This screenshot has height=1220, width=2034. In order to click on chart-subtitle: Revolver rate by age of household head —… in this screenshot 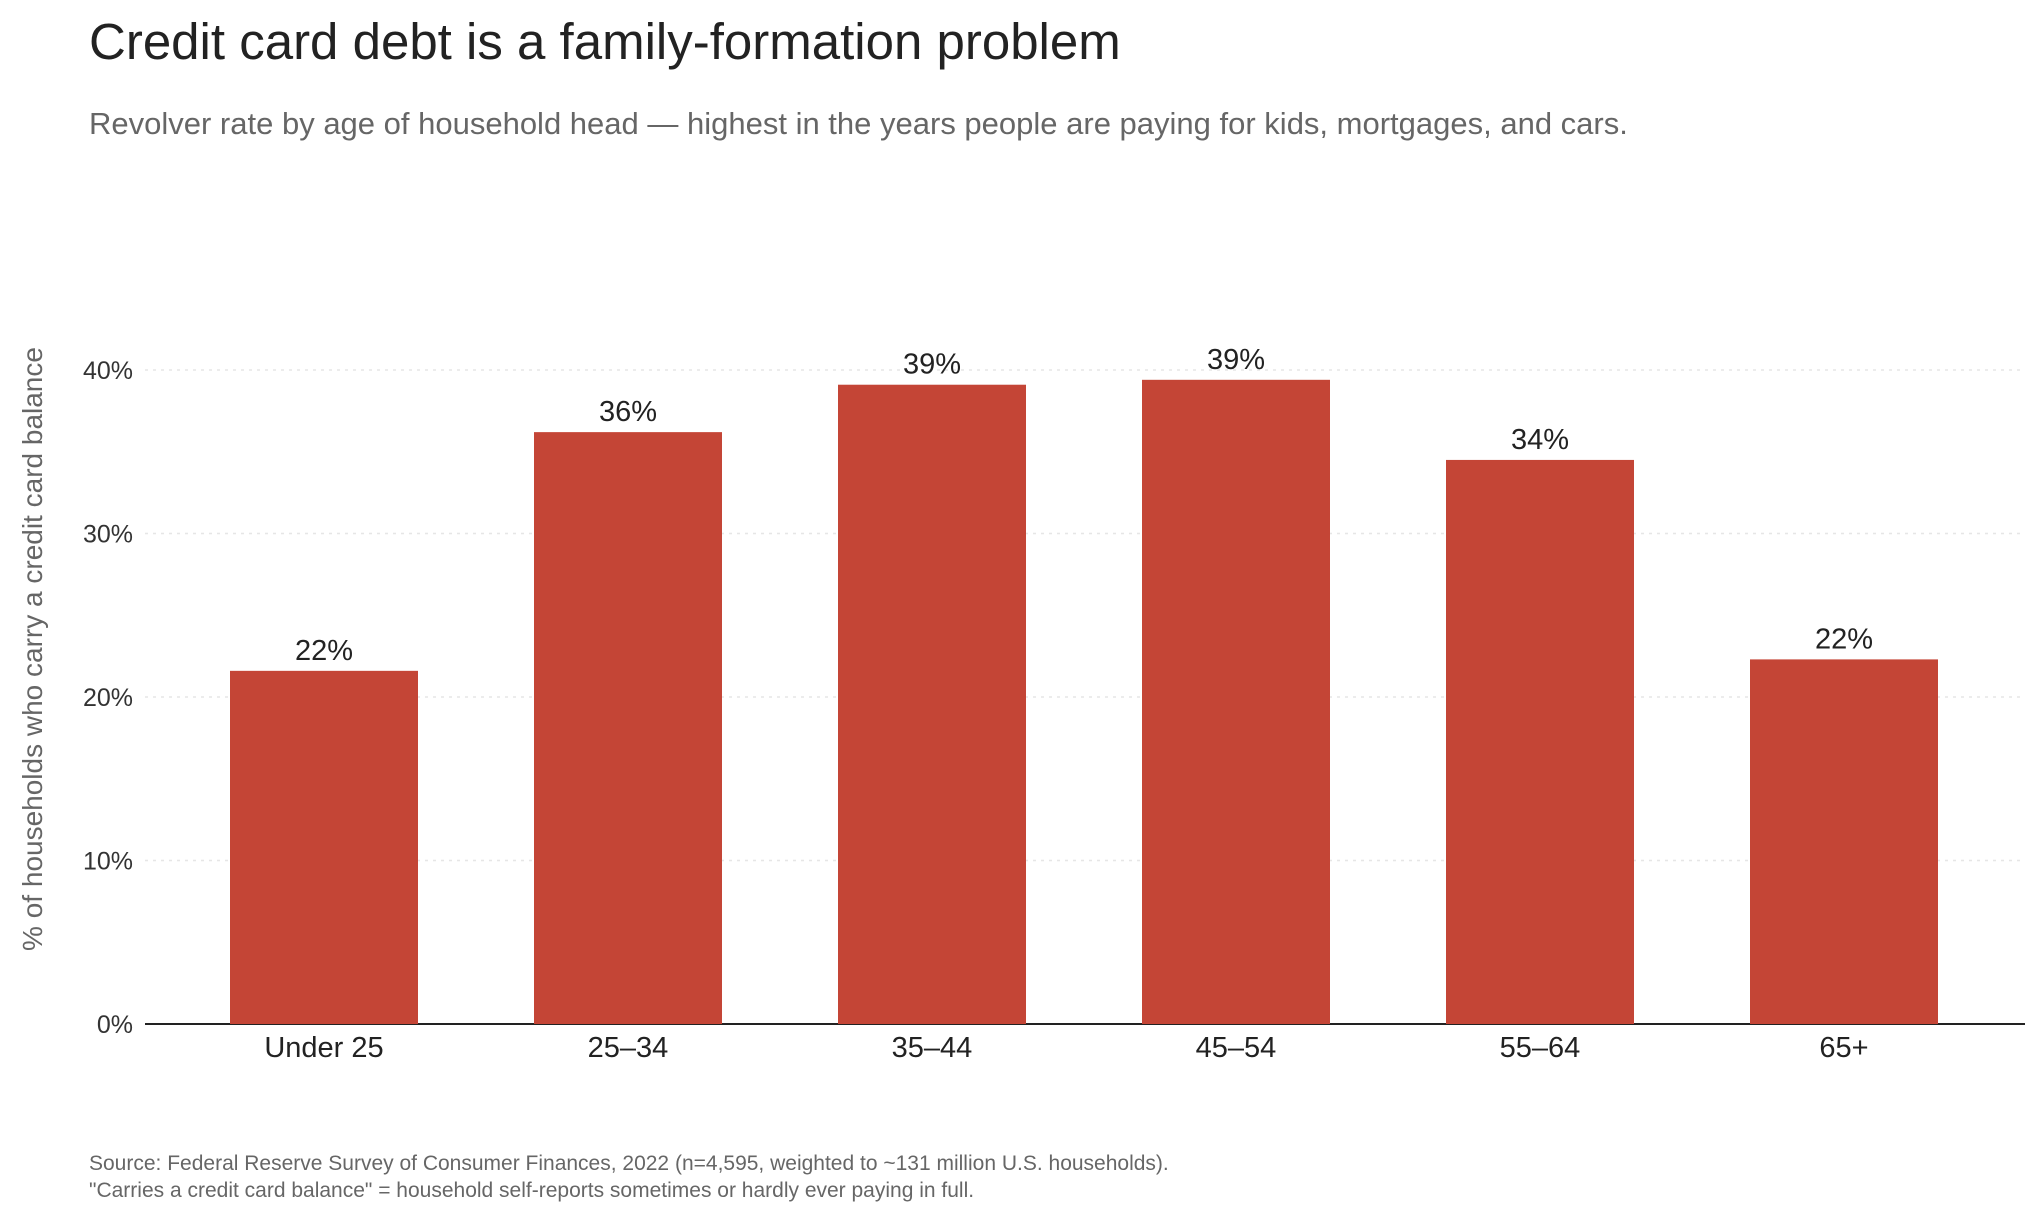, I will do `click(858, 123)`.